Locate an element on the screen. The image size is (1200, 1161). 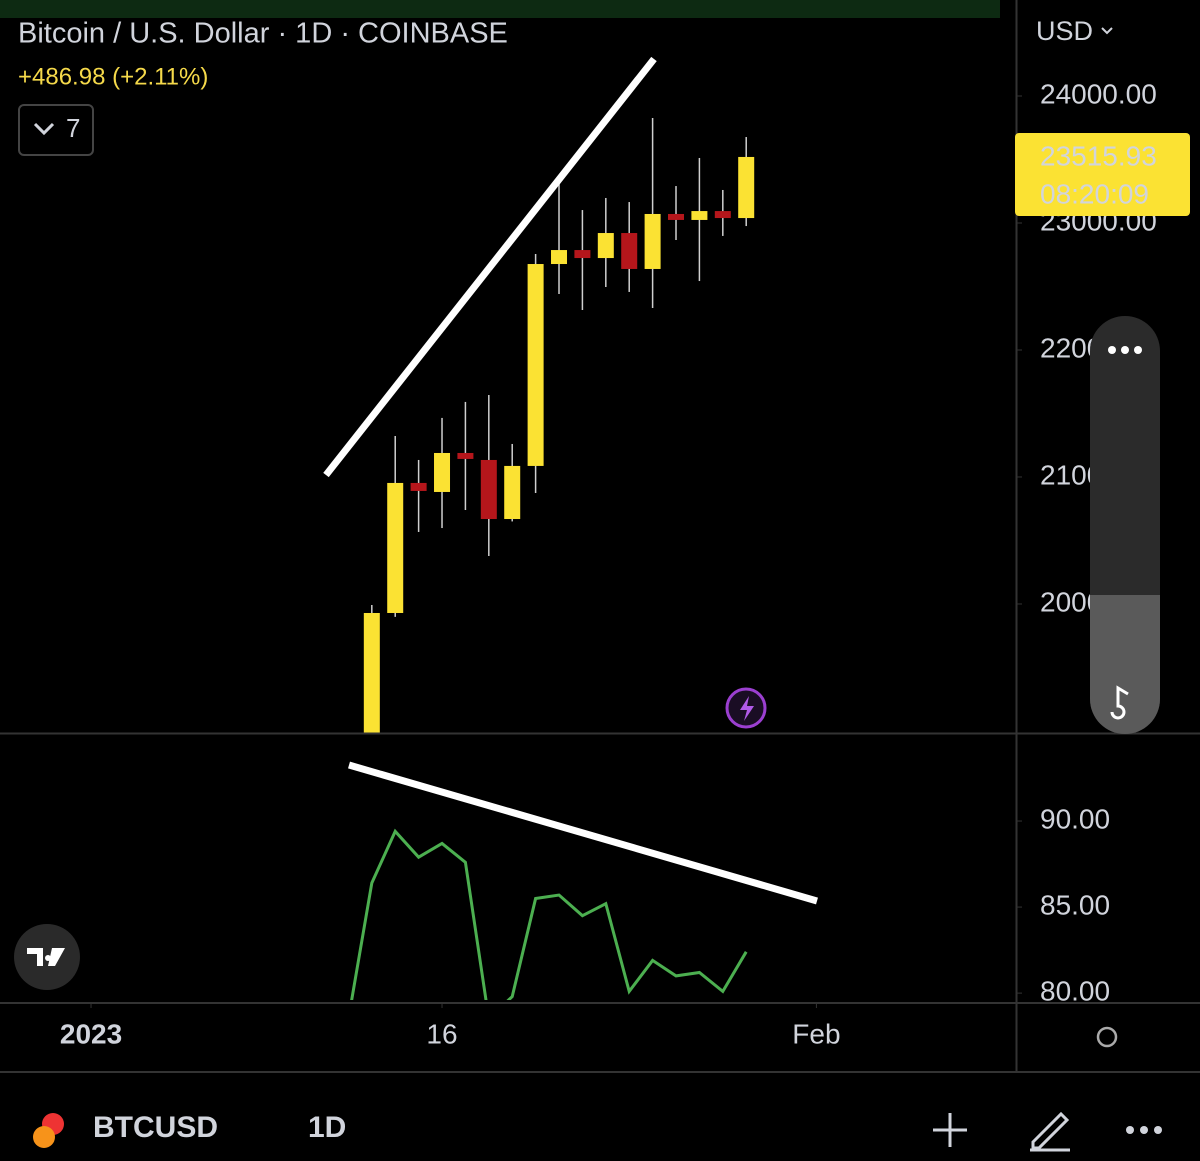
indicator-pane is located at coordinates (549, 914).